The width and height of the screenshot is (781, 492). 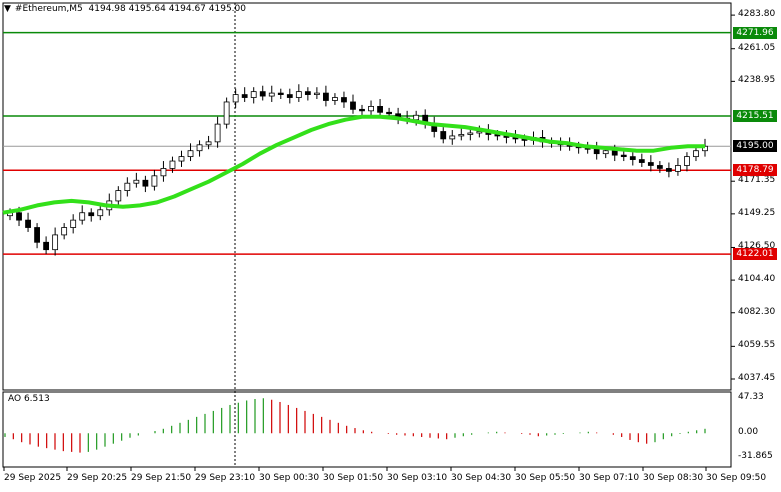 What do you see at coordinates (757, 180) in the screenshot?
I see `price-tick-label: 4171.35` at bounding box center [757, 180].